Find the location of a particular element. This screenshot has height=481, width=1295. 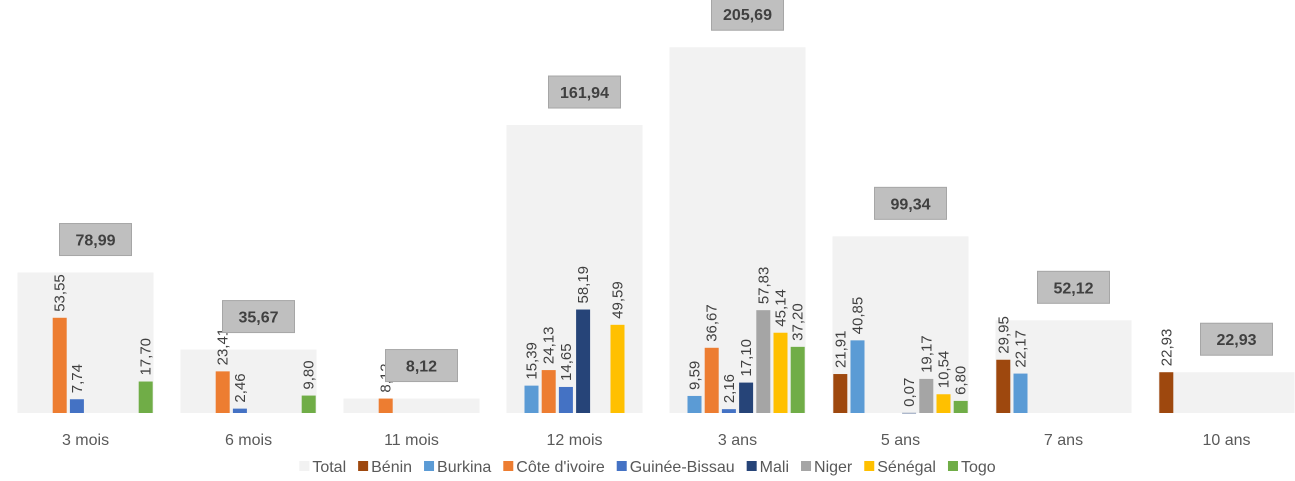

x-tick-label: 3 mois is located at coordinates (85, 440).